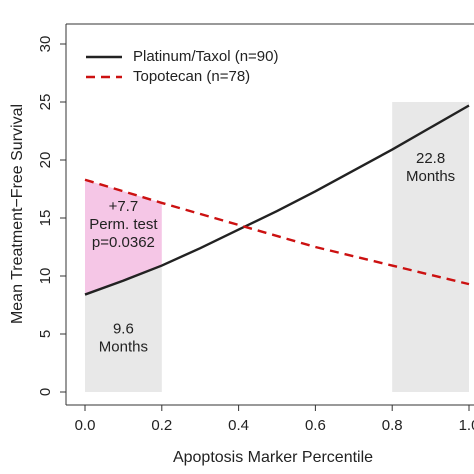 The image size is (474, 474). What do you see at coordinates (45, 102) in the screenshot?
I see `y-tick-label: 25` at bounding box center [45, 102].